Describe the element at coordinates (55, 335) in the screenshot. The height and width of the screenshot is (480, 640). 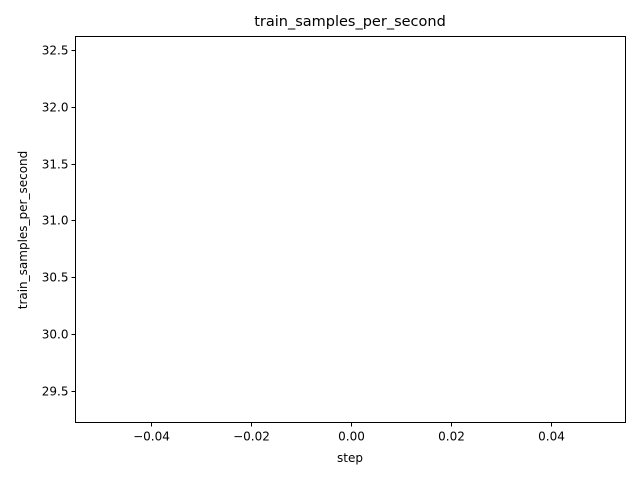
I see `y-tick-label: 30.0` at that location.